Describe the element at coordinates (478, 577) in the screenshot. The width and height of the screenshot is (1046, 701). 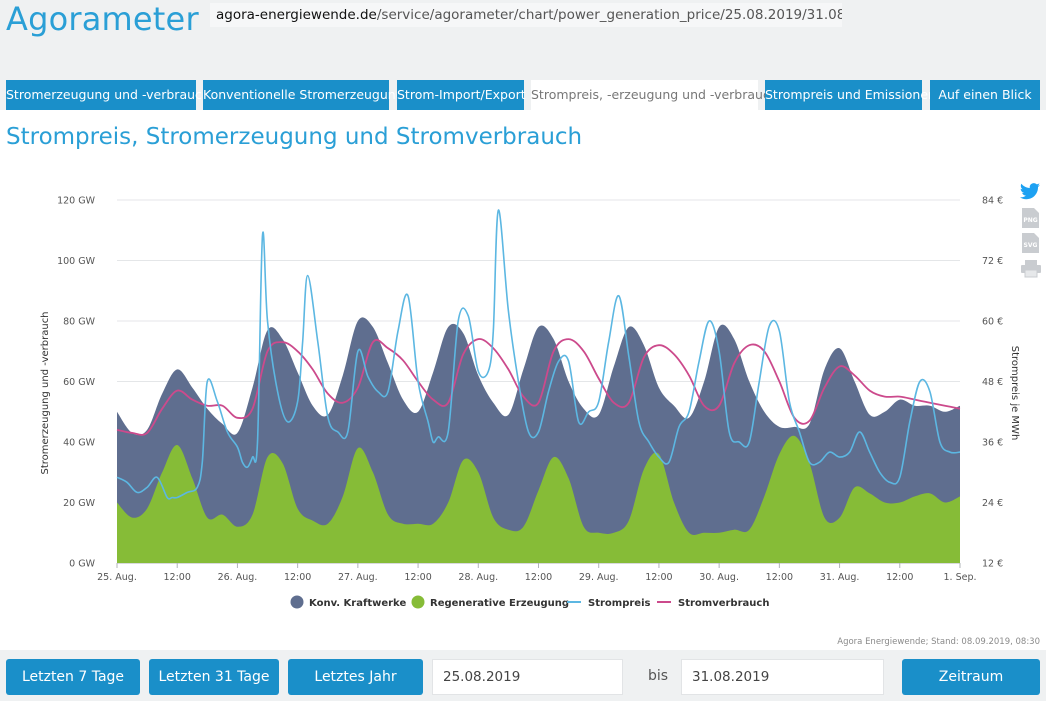
I see `x-tick-label: 28. Aug.` at that location.